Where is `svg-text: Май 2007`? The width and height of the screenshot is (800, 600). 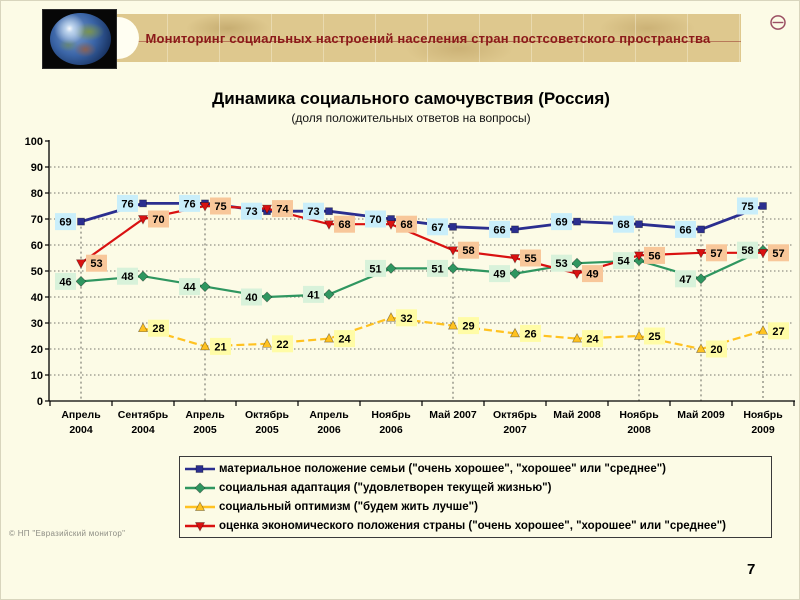
svg-text: Май 2007 is located at coordinates (453, 415).